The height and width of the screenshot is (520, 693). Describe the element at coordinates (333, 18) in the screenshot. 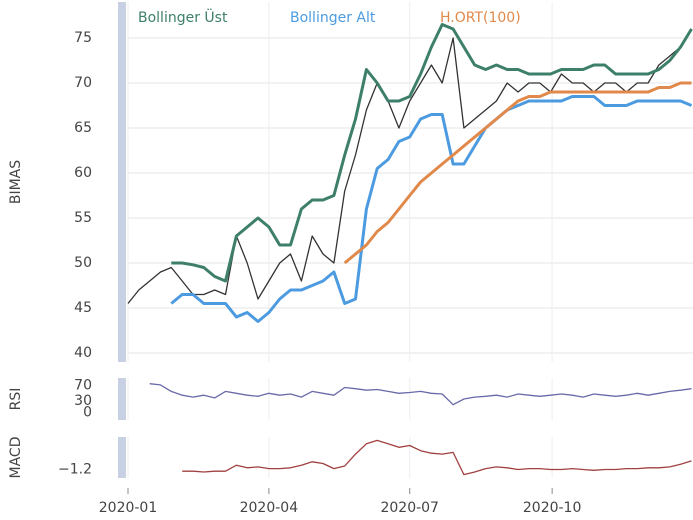

I see `legend-entry: Bollinger Alt` at that location.